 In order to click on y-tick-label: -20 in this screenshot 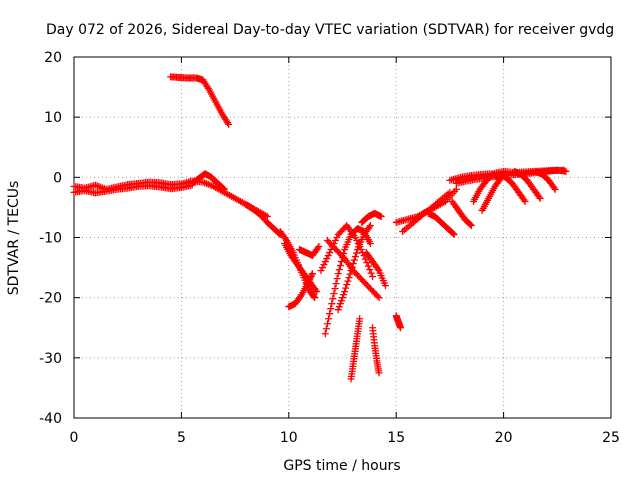, I will do `click(50, 299)`.